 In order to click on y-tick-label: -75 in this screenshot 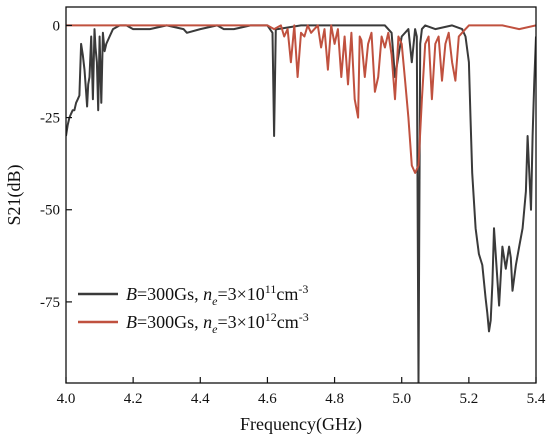, I will do `click(50, 303)`.